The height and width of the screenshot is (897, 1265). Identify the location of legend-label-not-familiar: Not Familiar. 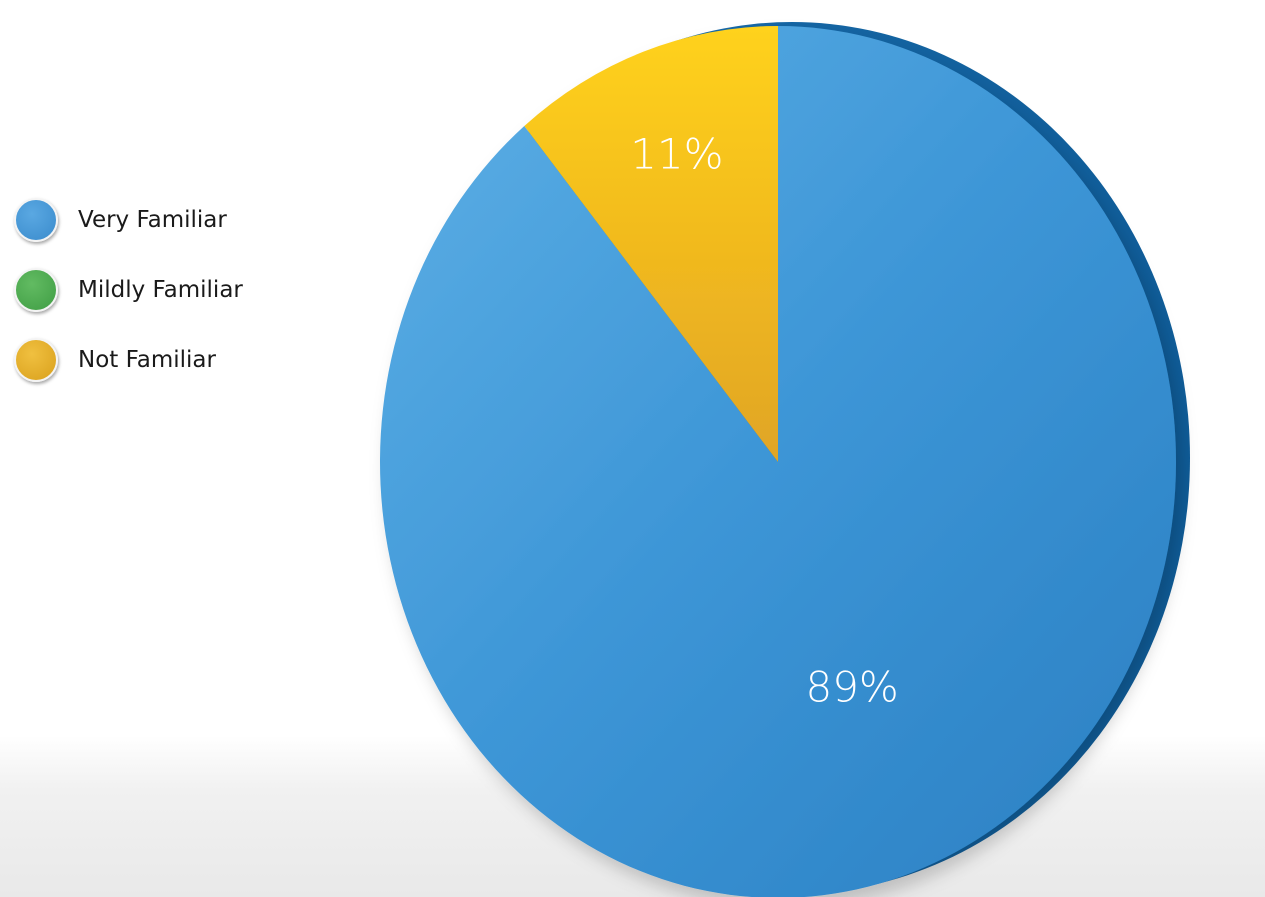
(147, 360).